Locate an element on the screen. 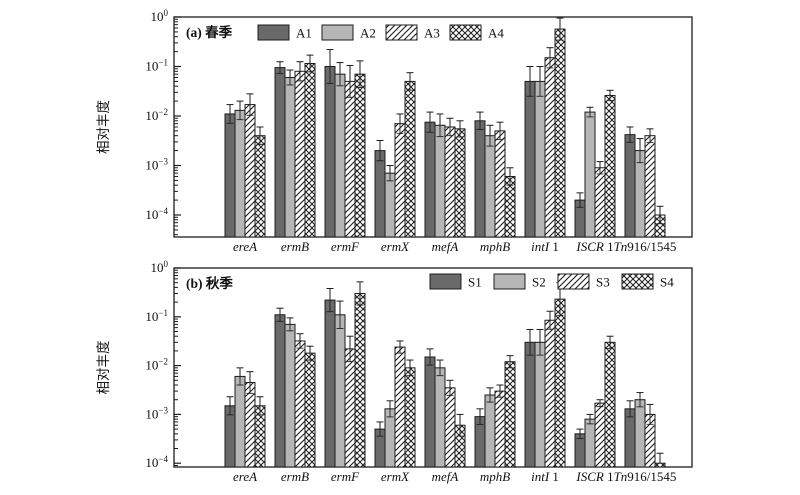  x-tick-label: ermB is located at coordinates (295, 246).